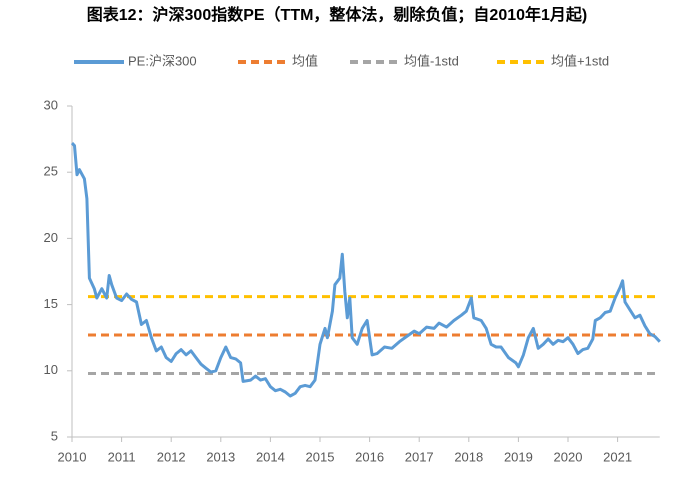 This screenshot has height=481, width=674. Describe the element at coordinates (171, 456) in the screenshot. I see `x-tick-label: 2012` at that location.